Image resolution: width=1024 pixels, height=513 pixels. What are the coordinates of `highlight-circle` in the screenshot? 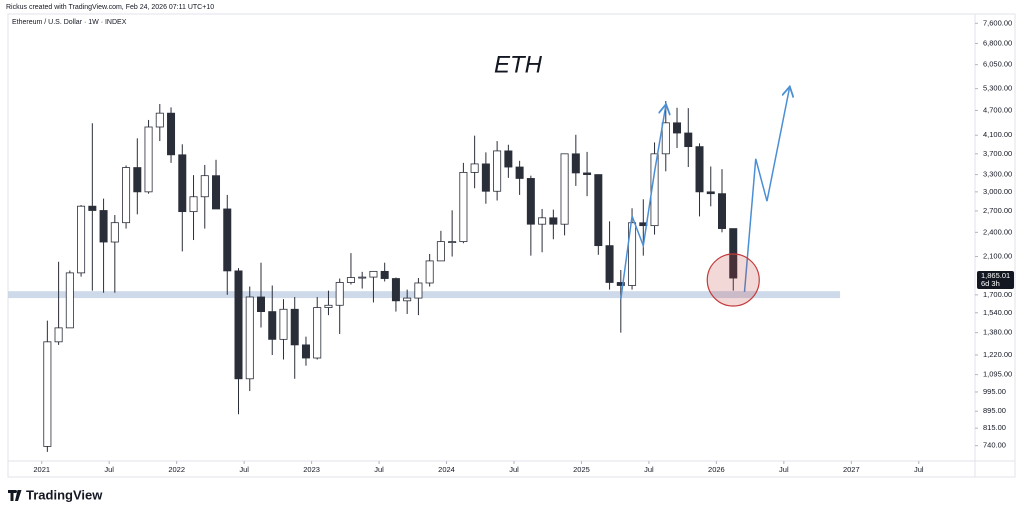 It's located at (733, 280).